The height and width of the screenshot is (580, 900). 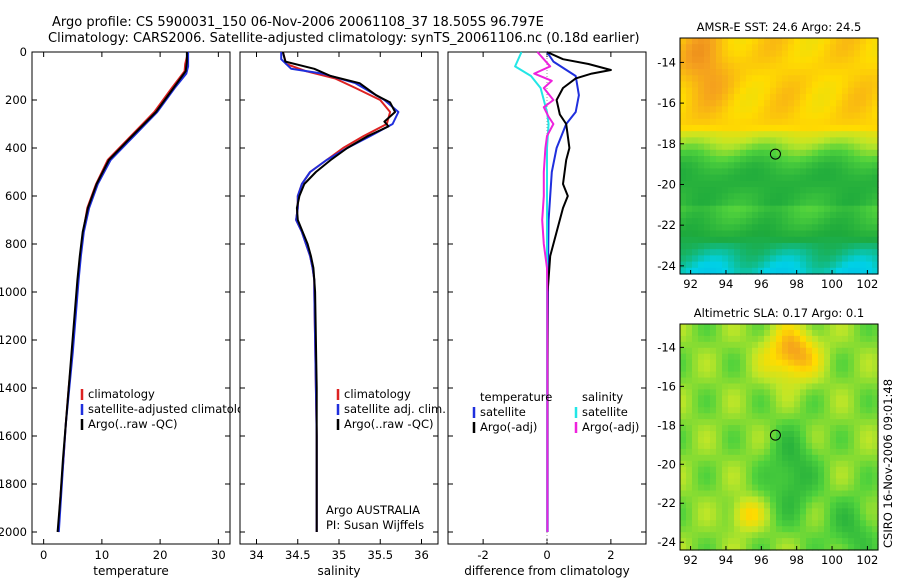 What do you see at coordinates (13, 436) in the screenshot?
I see `depth-tick-label: 1600` at bounding box center [13, 436].